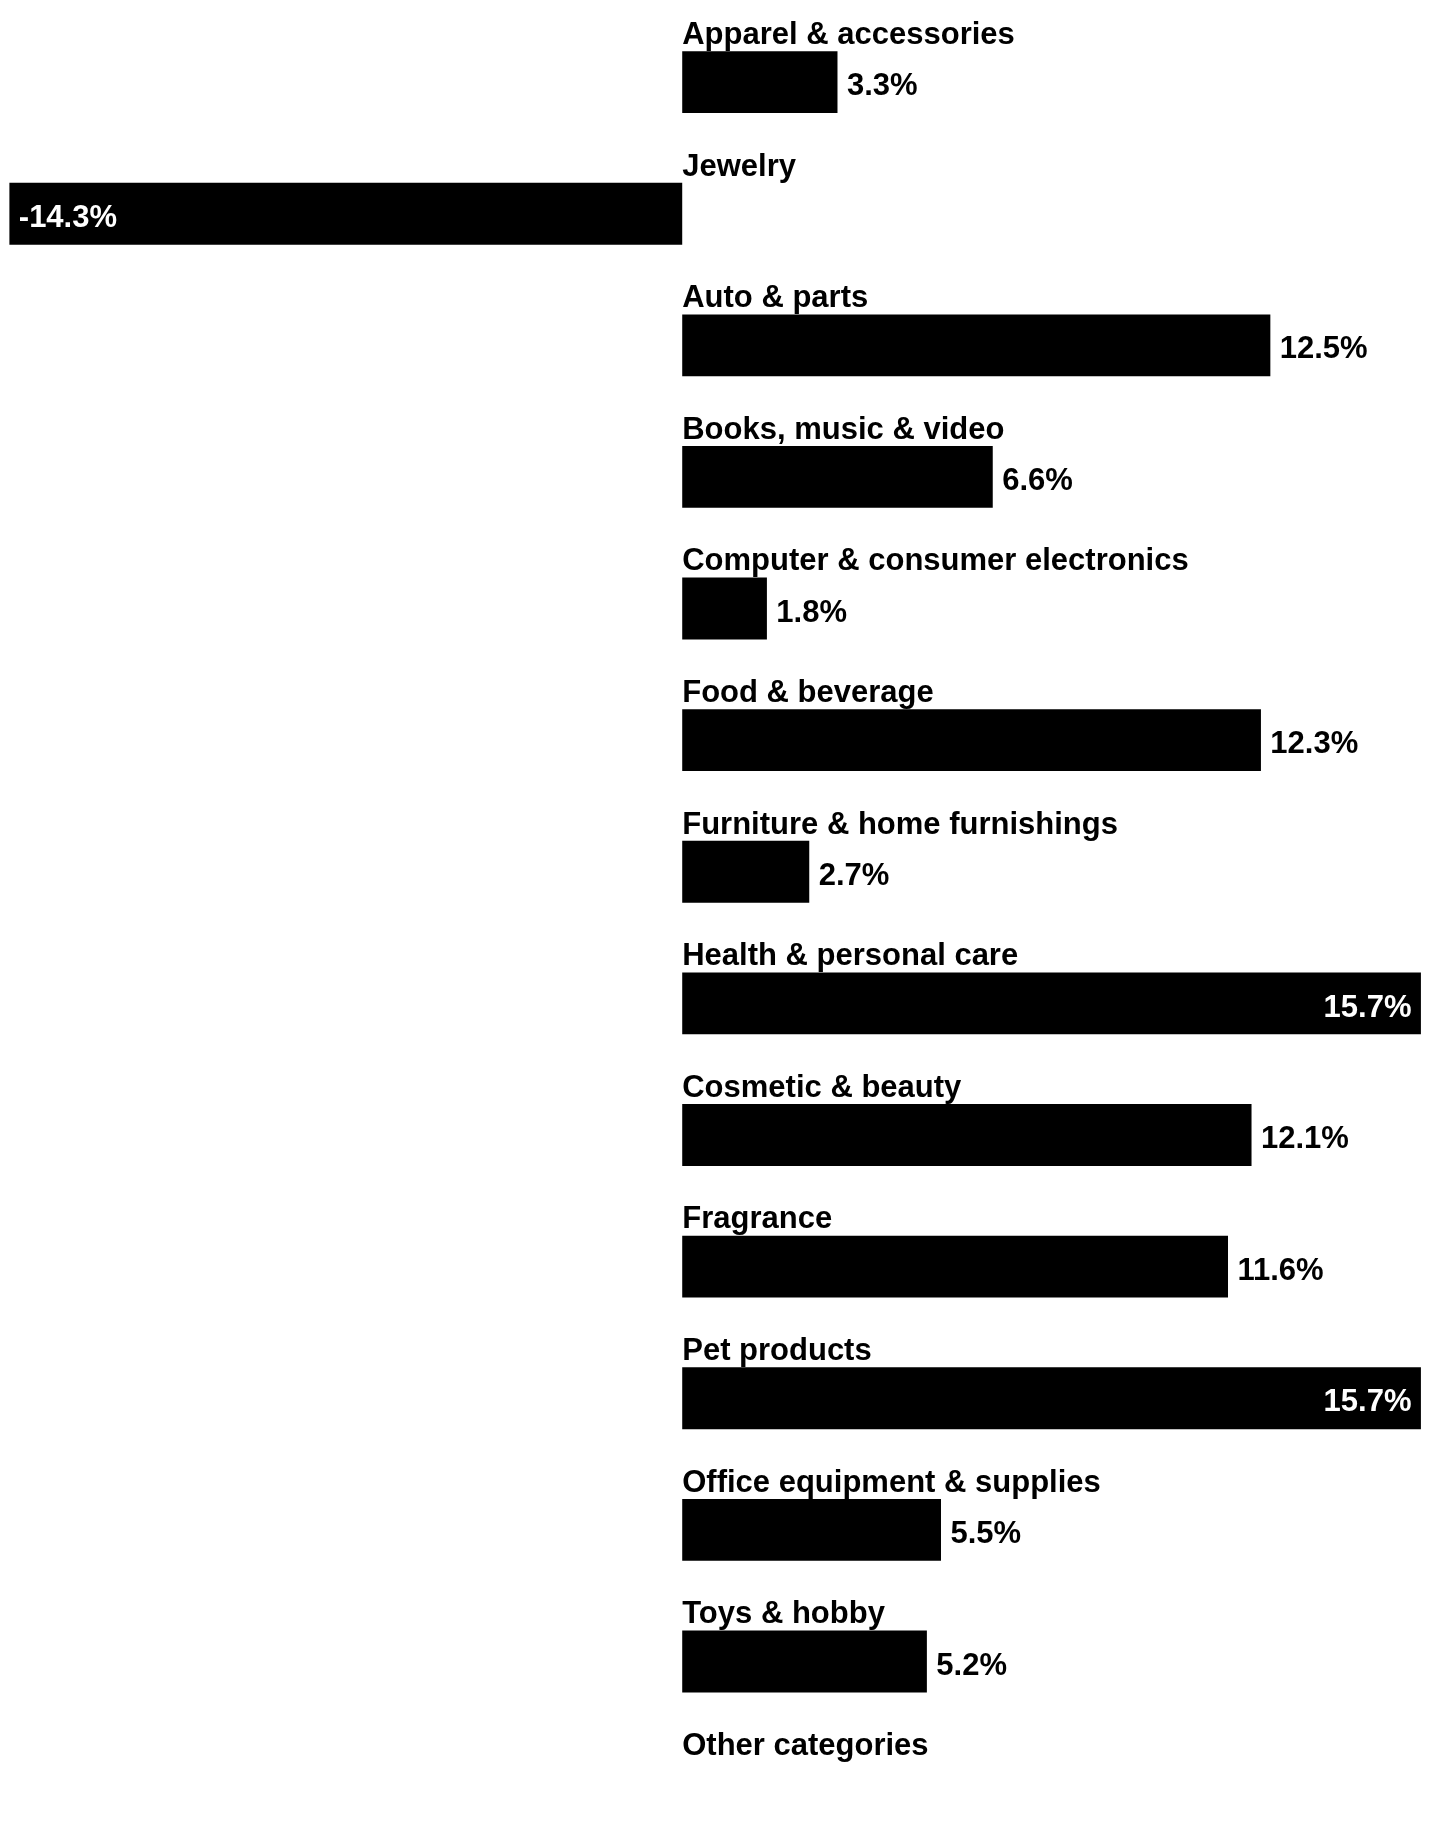 The height and width of the screenshot is (1836, 1431). Describe the element at coordinates (891, 1481) in the screenshot. I see `y-tick-label: Office equipment & supplies` at that location.